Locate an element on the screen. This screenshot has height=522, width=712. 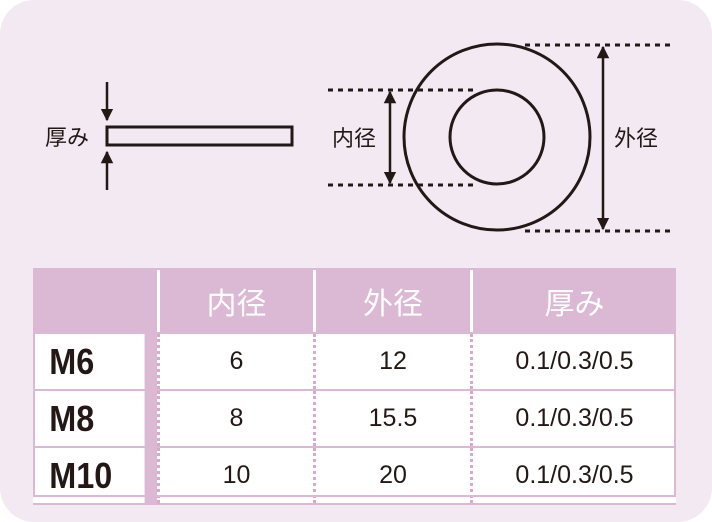
size-cell: M6 is located at coordinates (89, 361).